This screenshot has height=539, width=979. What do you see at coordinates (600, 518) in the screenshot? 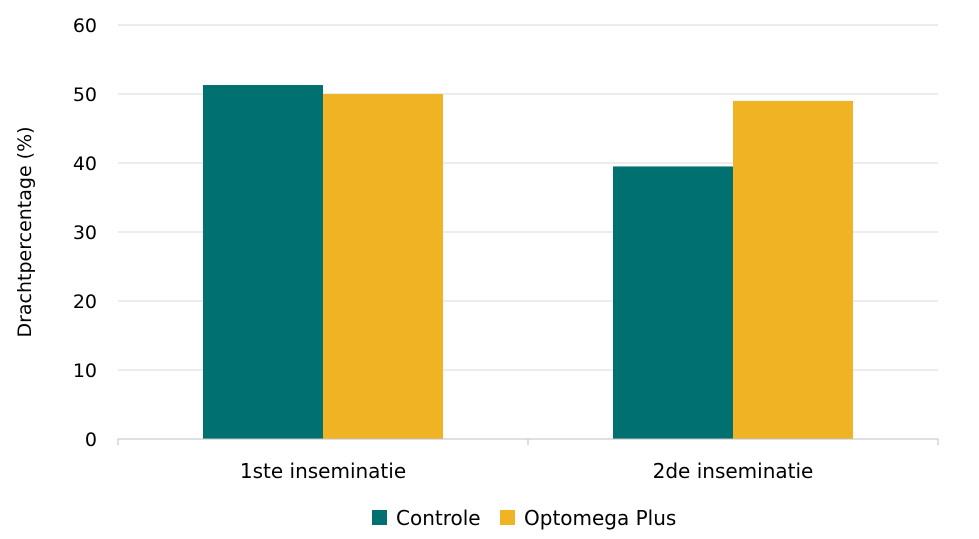
I see `legend-label: Optomega Plus` at bounding box center [600, 518].